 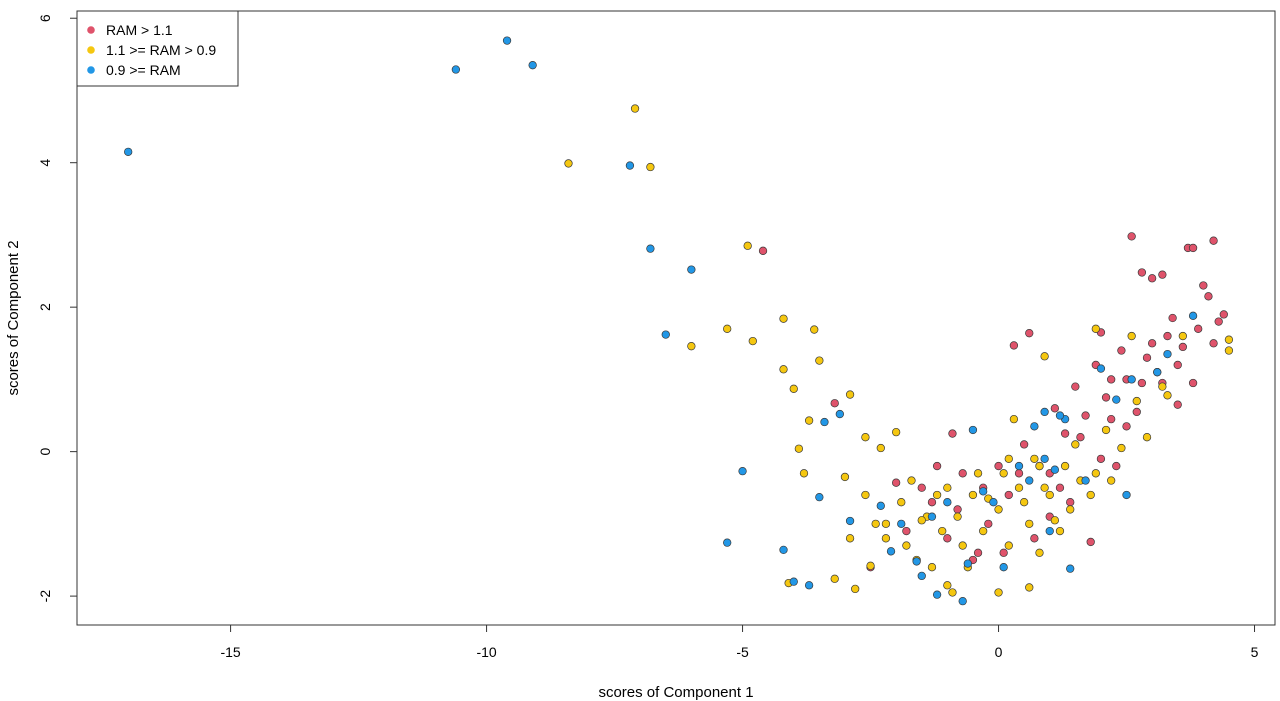 I want to click on legend-box, so click(x=157, y=48).